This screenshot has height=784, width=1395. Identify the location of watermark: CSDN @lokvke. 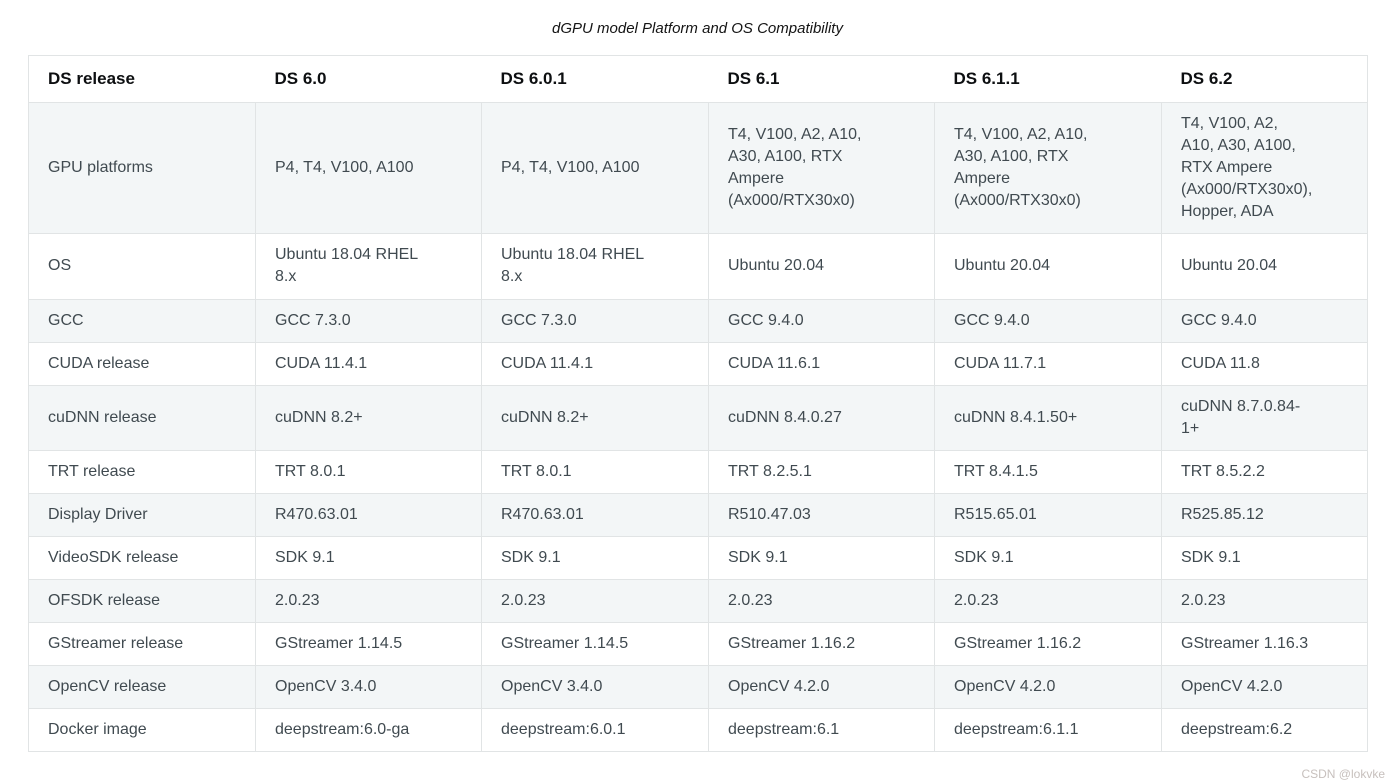
(1343, 774).